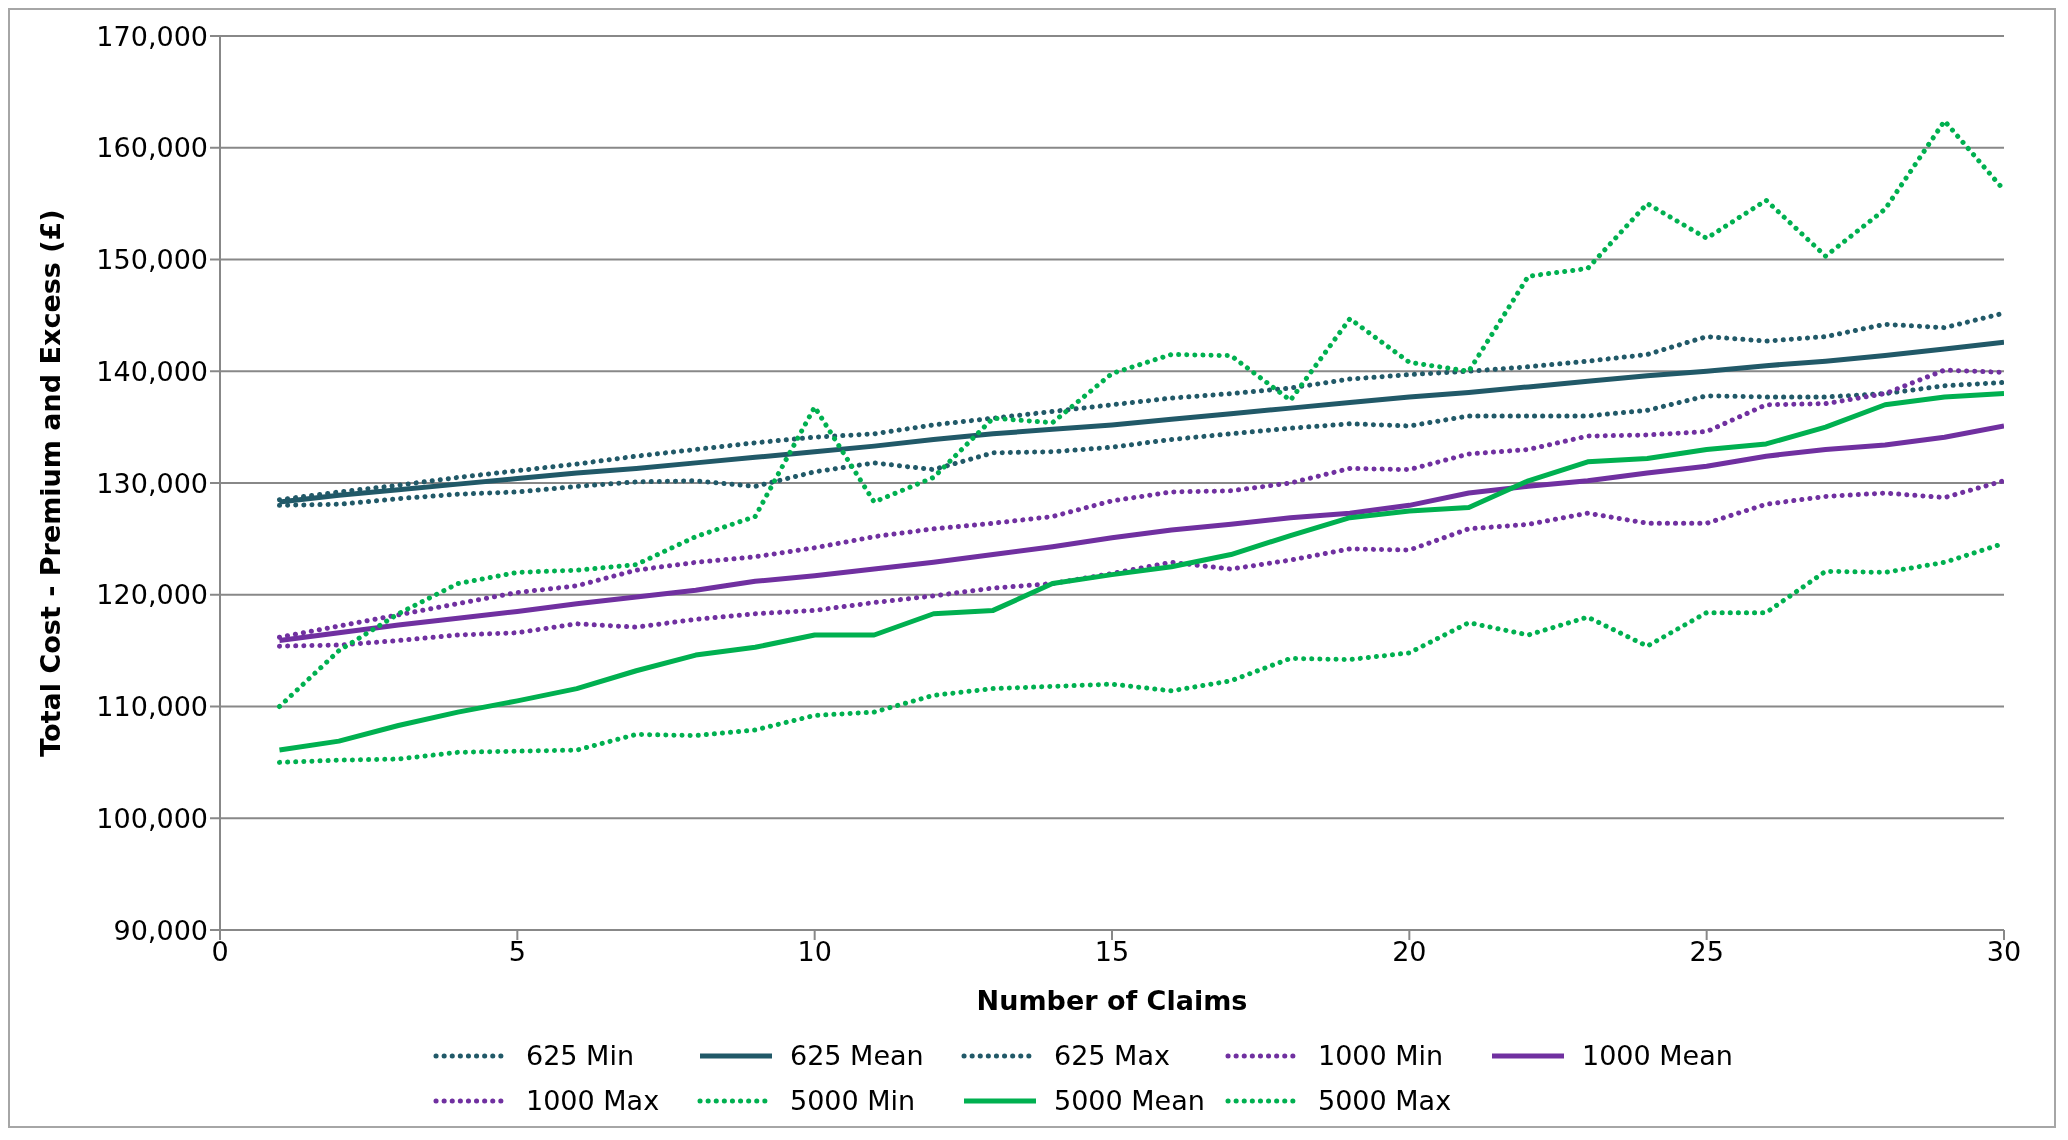  I want to click on y-tick-label: 150,000, so click(152, 260).